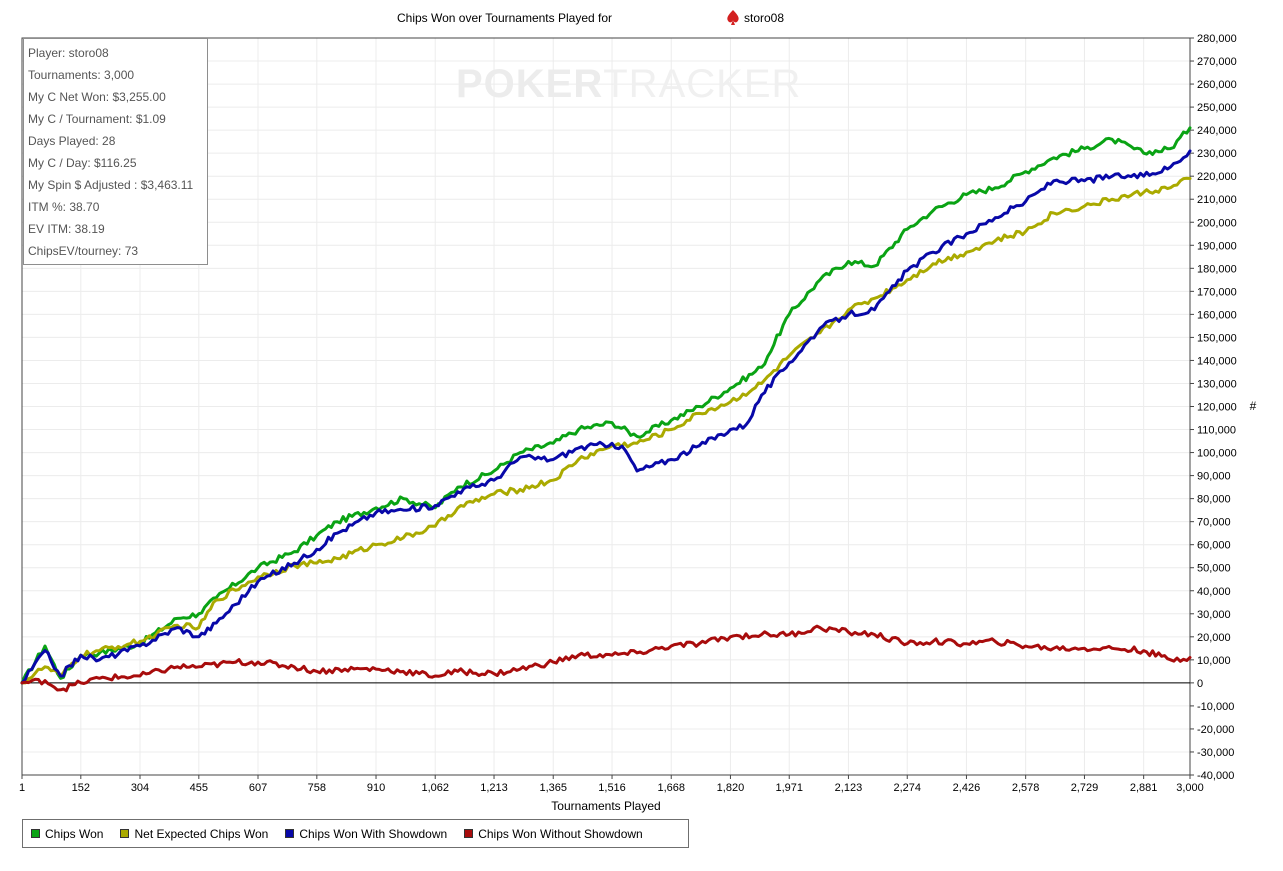 This screenshot has width=1283, height=871. Describe the element at coordinates (1217, 177) in the screenshot. I see `y-tick-label: 220,000` at that location.